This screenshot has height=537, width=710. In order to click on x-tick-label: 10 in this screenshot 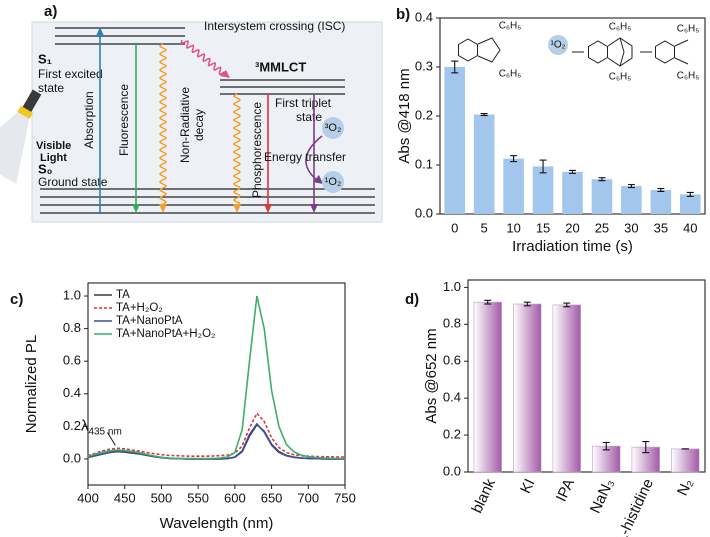, I will do `click(513, 227)`.